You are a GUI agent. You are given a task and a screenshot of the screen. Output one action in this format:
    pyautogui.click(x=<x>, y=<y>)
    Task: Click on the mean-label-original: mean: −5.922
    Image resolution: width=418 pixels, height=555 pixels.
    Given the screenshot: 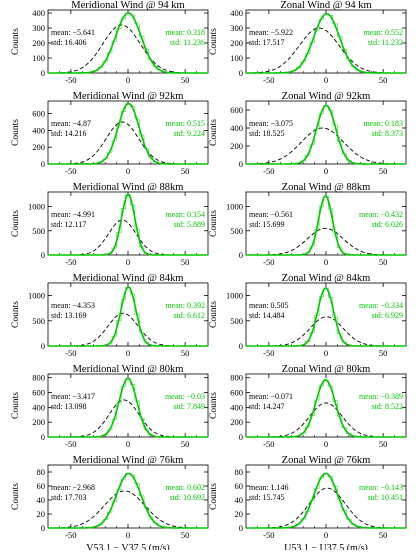 What is the action you would take?
    pyautogui.click(x=271, y=32)
    